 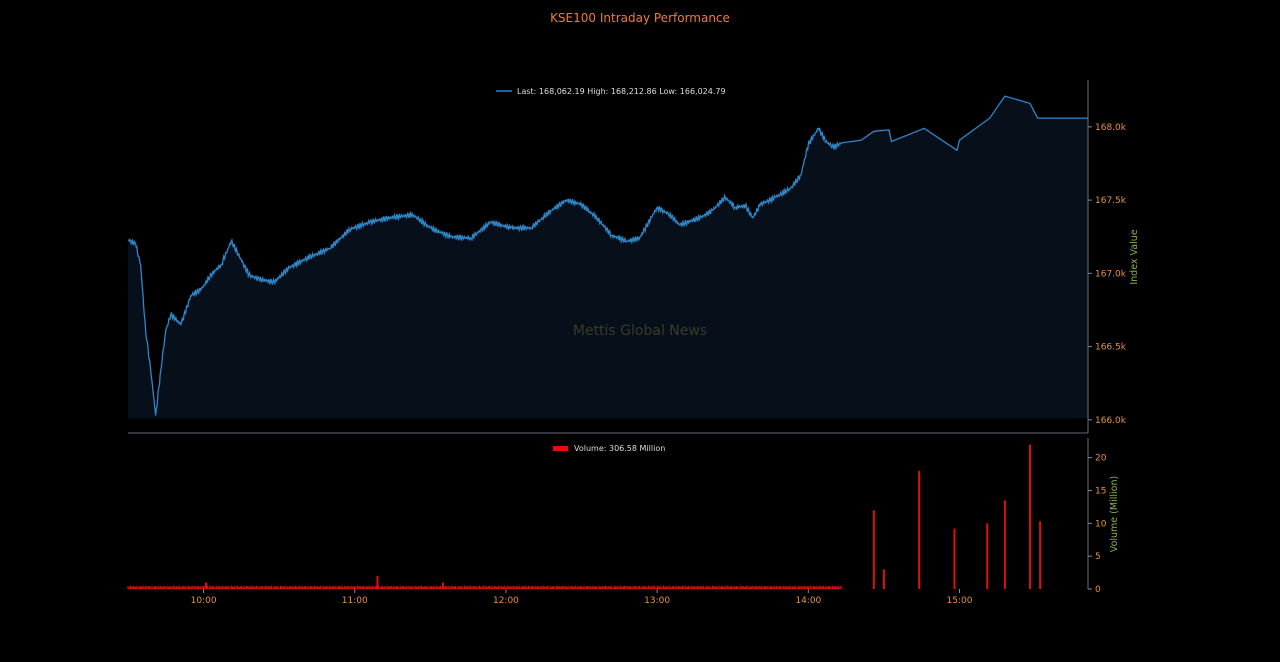 What do you see at coordinates (1114, 514) in the screenshot?
I see `volume-y-axis-label: Volume (Million)` at bounding box center [1114, 514].